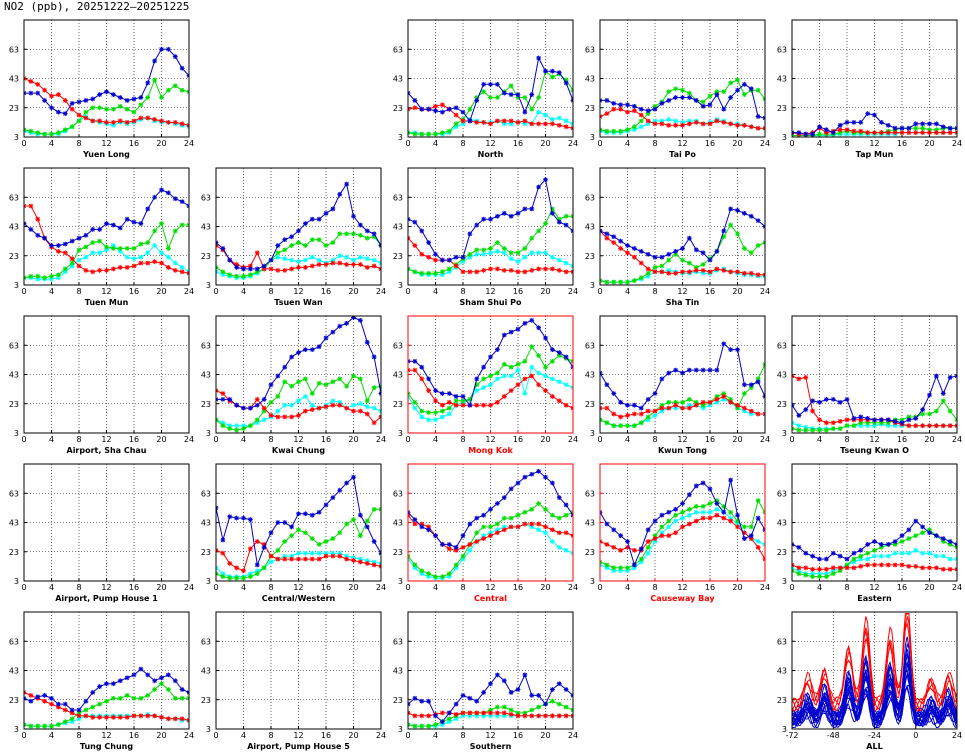  Describe the element at coordinates (215, 587) in the screenshot. I see `x-tick-label: 0` at that location.